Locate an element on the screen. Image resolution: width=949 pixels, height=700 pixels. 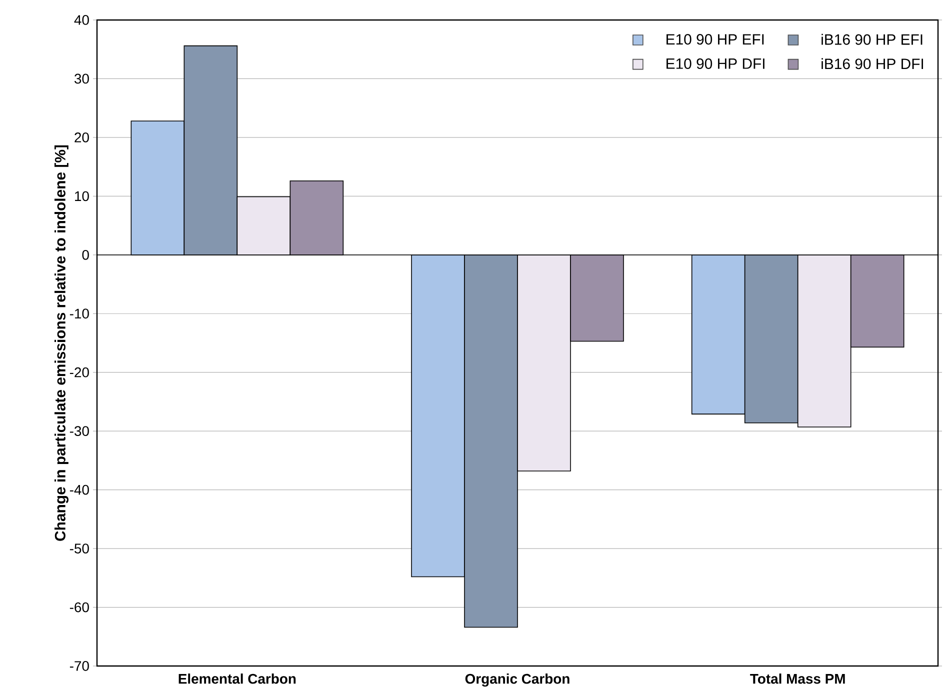
y-tick-label: -20 is located at coordinates (79, 372).